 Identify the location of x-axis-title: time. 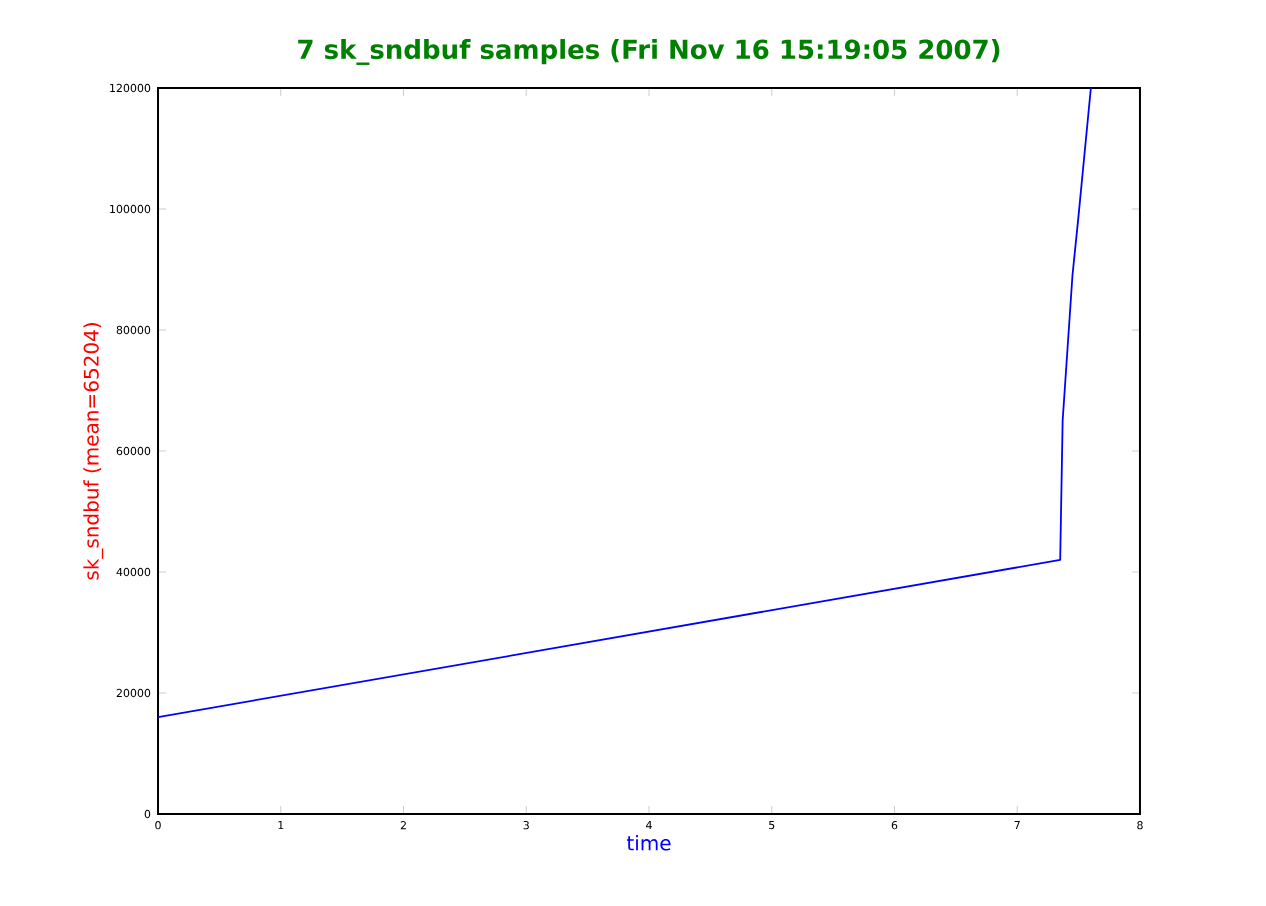
(648, 843).